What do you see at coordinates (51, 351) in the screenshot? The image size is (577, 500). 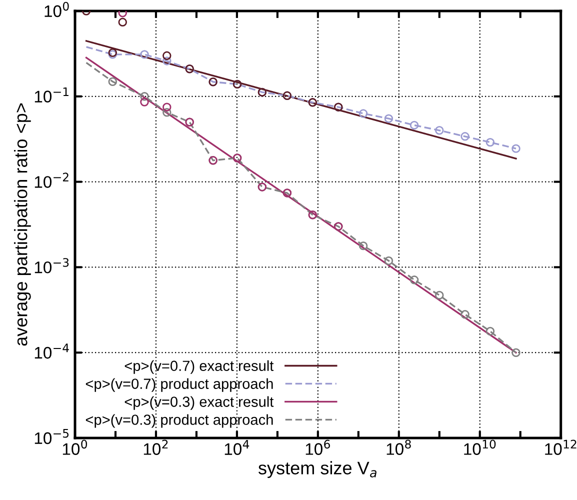 I see `y-tick-label: 10$^{−4}$` at bounding box center [51, 351].